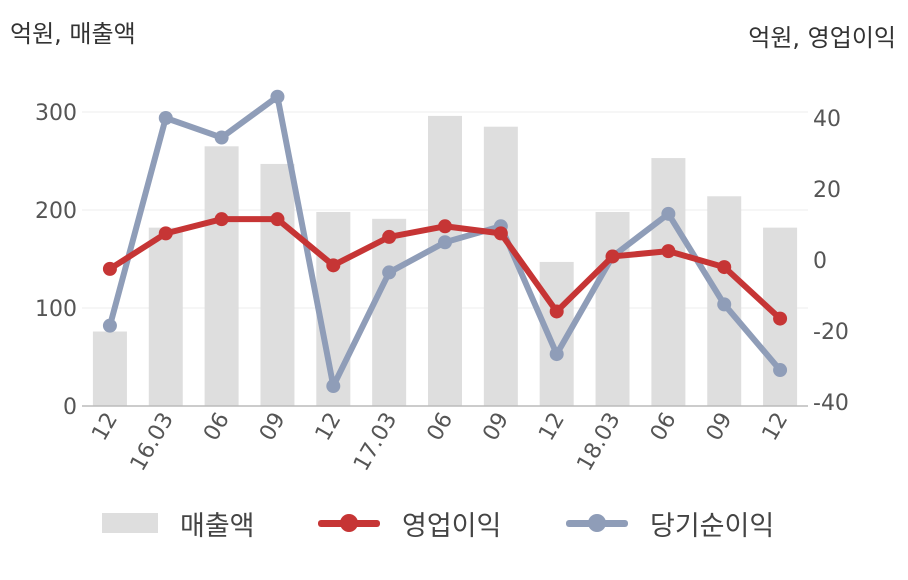  I want to click on x-tick-label: 18.03, so click(599, 442).